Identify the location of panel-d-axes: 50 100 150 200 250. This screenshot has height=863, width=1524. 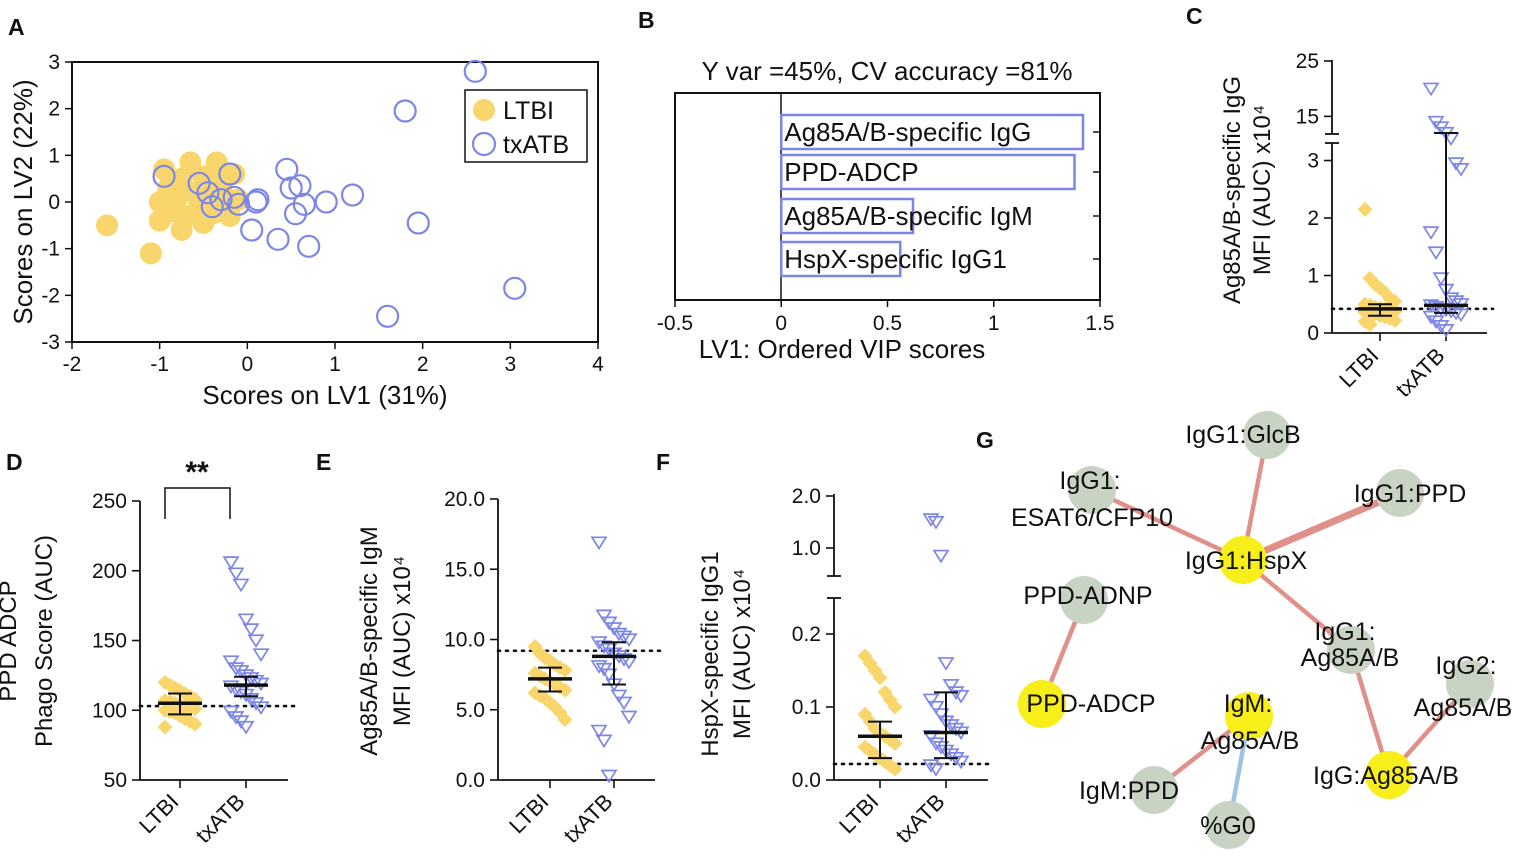
(194, 641).